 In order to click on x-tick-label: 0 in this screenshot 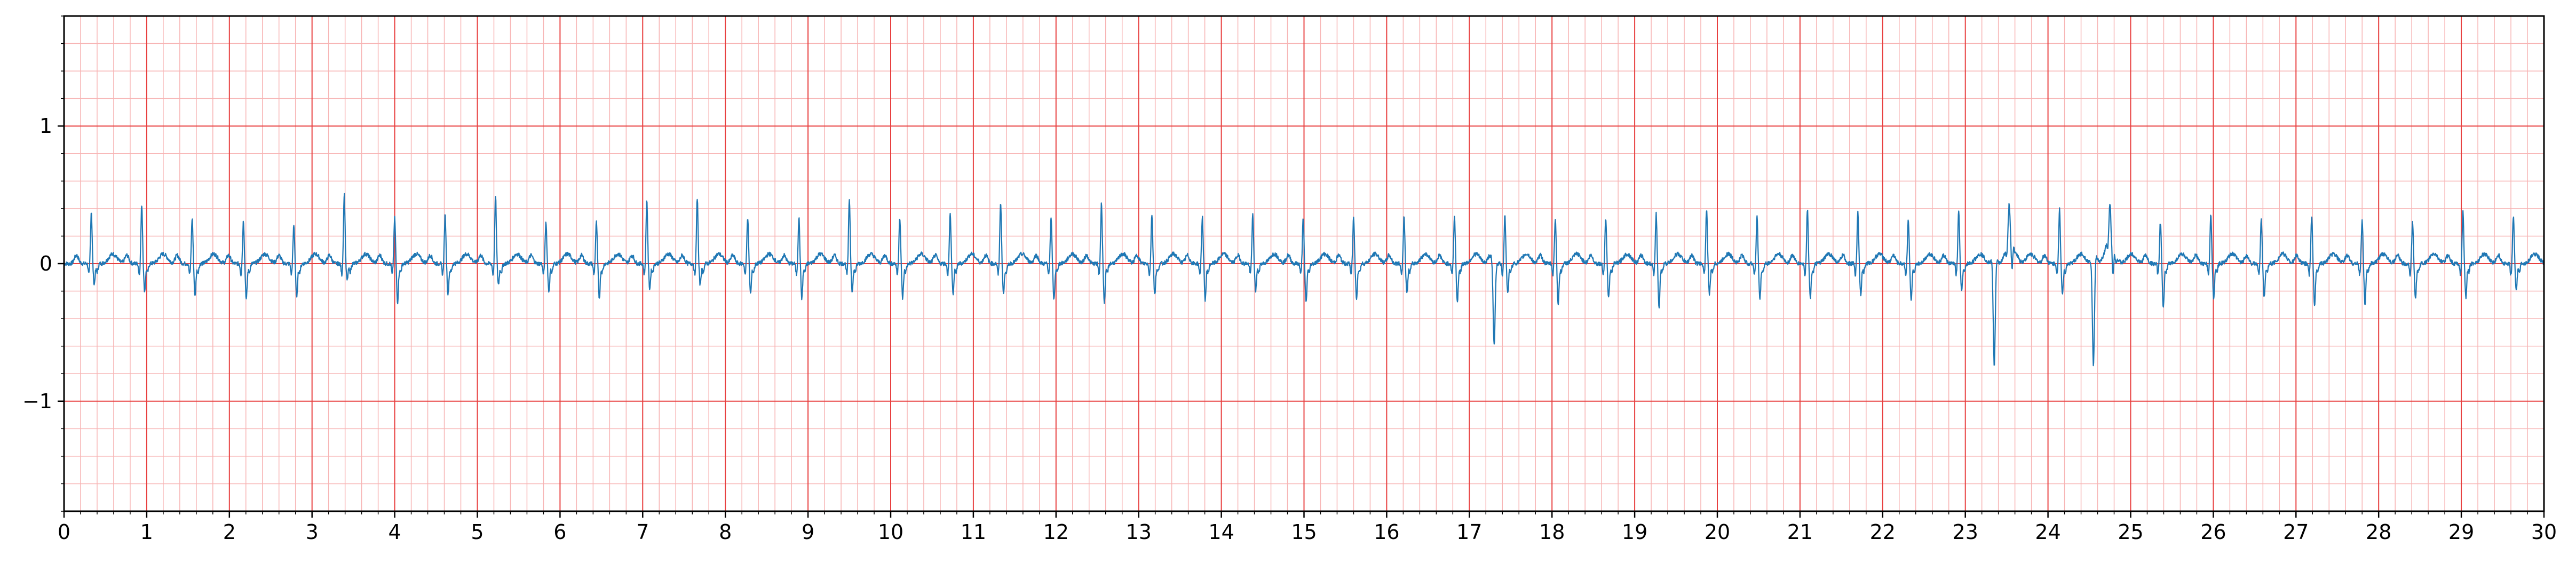, I will do `click(64, 532)`.